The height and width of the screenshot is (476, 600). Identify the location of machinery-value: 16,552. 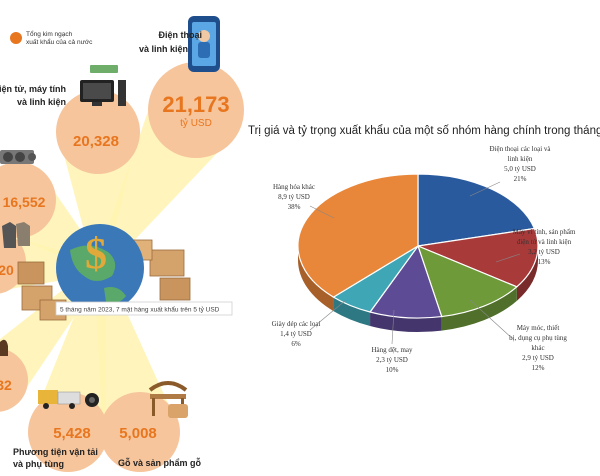
(24, 202).